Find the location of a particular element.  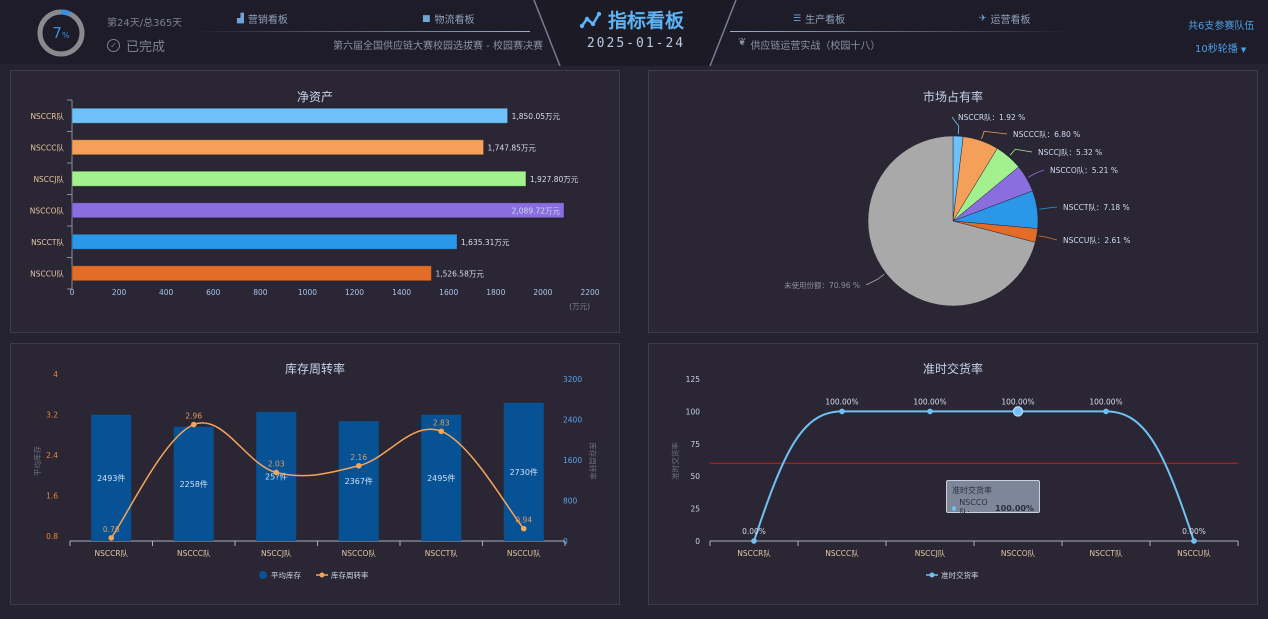

x-tick-label: 1800 is located at coordinates (495, 292).